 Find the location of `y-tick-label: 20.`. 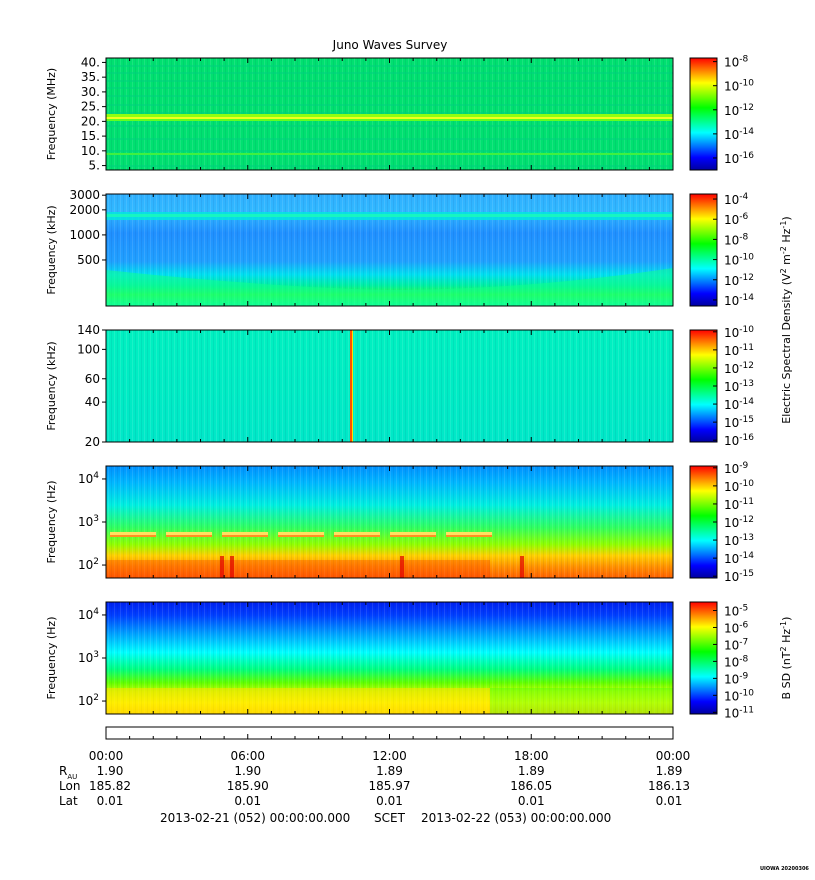

y-tick-label: 20. is located at coordinates (90, 121).